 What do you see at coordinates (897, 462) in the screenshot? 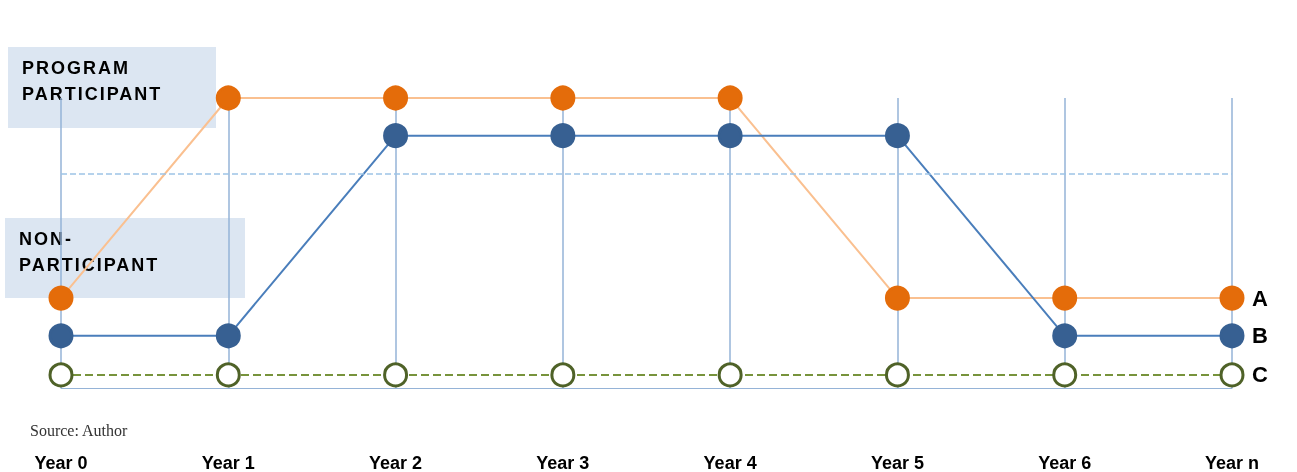
I see `x-tick-label: Year 5` at bounding box center [897, 462].